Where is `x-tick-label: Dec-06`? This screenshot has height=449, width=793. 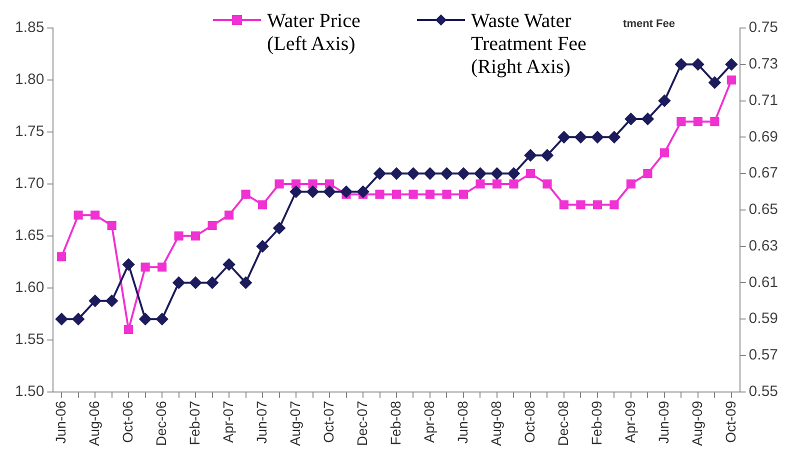
x-tick-label: Dec-06 is located at coordinates (160, 423).